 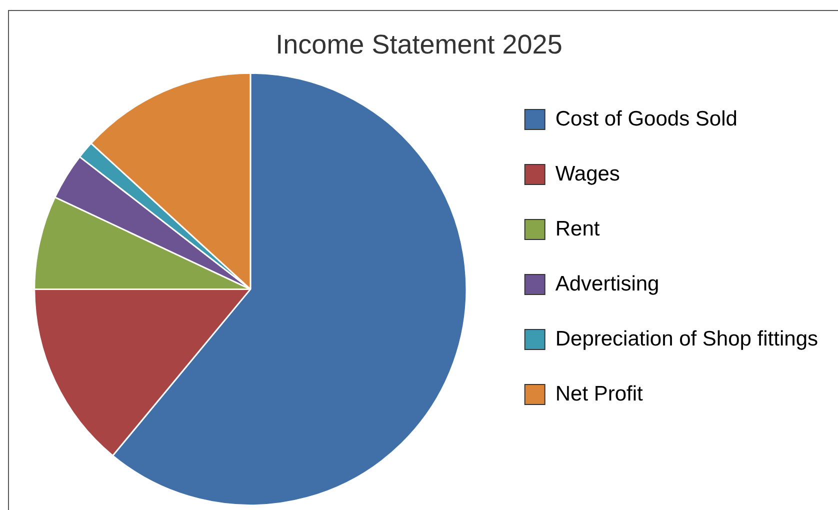 I want to click on legend-label: Net Profit, so click(x=599, y=394).